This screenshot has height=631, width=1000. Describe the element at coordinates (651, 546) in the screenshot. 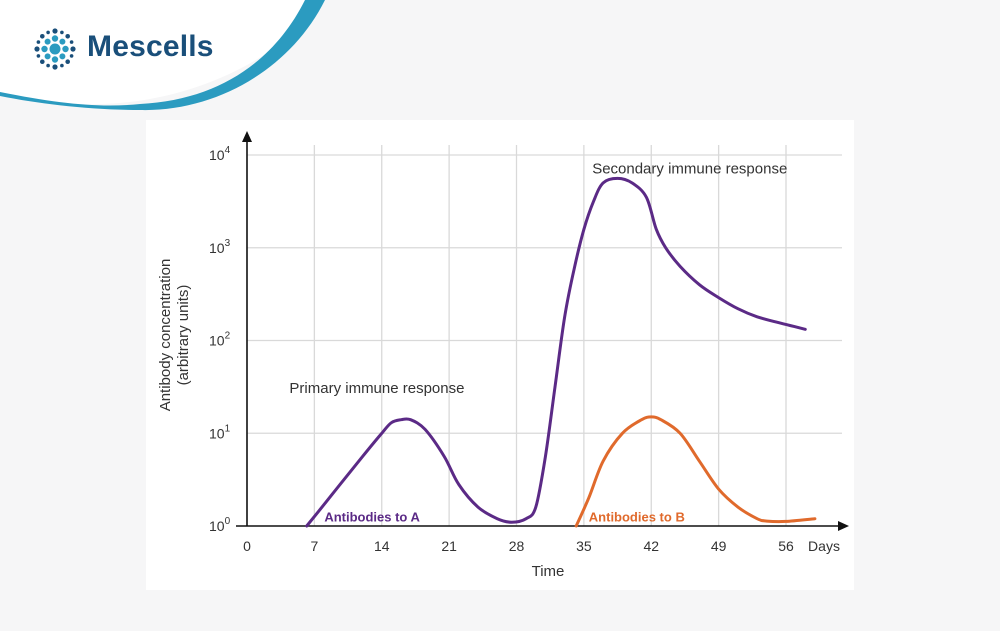

I see `x-tick-label: 42` at that location.